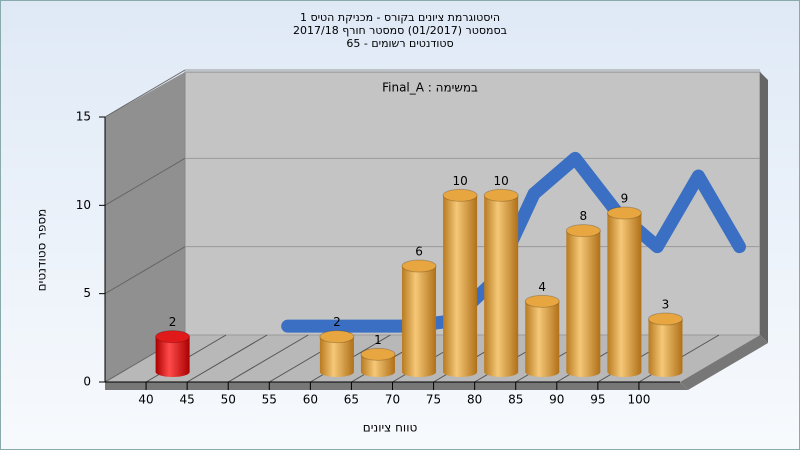  What do you see at coordinates (515, 400) in the screenshot?
I see `x-tick-label: 85` at bounding box center [515, 400].